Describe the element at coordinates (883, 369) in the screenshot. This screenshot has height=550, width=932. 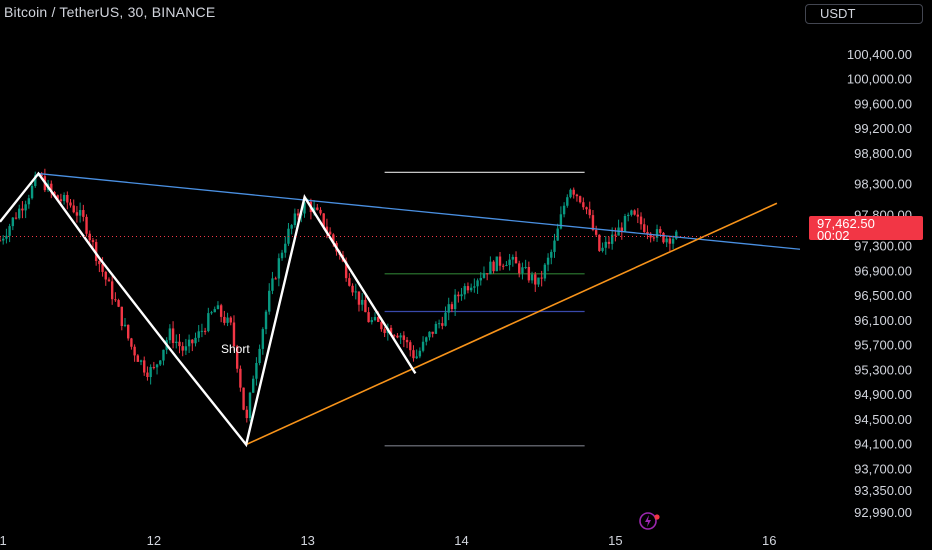
I see `y-tick-label: 95,300.00` at that location.